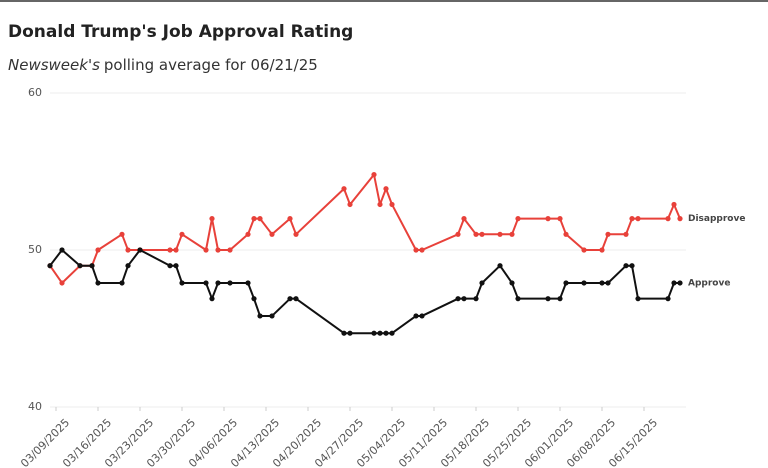 This screenshot has height=468, width=768. I want to click on legend-label: Approve, so click(709, 283).